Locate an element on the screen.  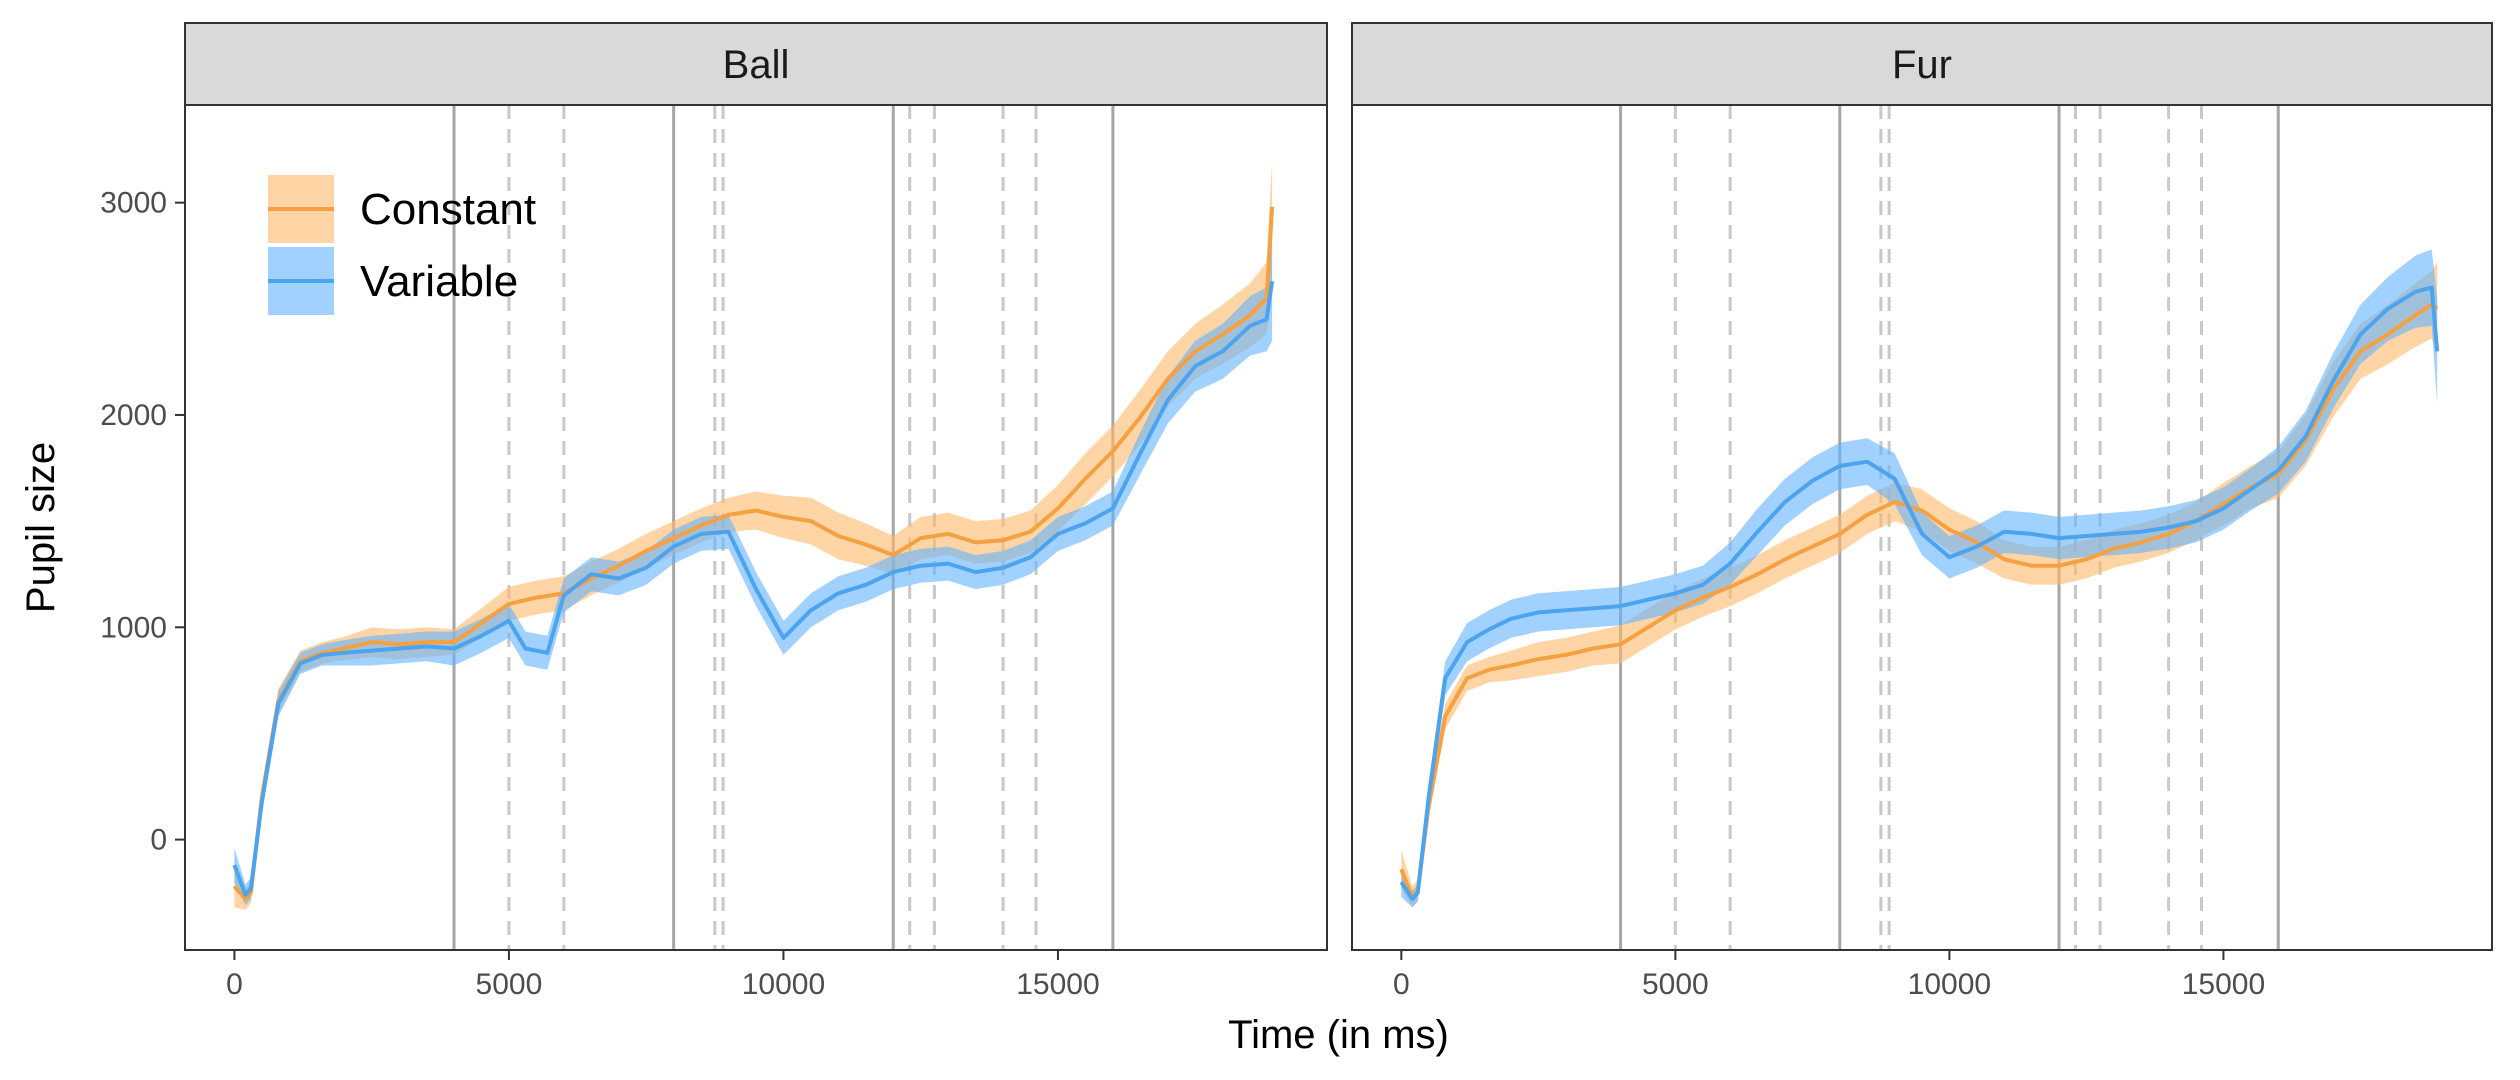
legend-item-constant: Constant is located at coordinates (402, 209).